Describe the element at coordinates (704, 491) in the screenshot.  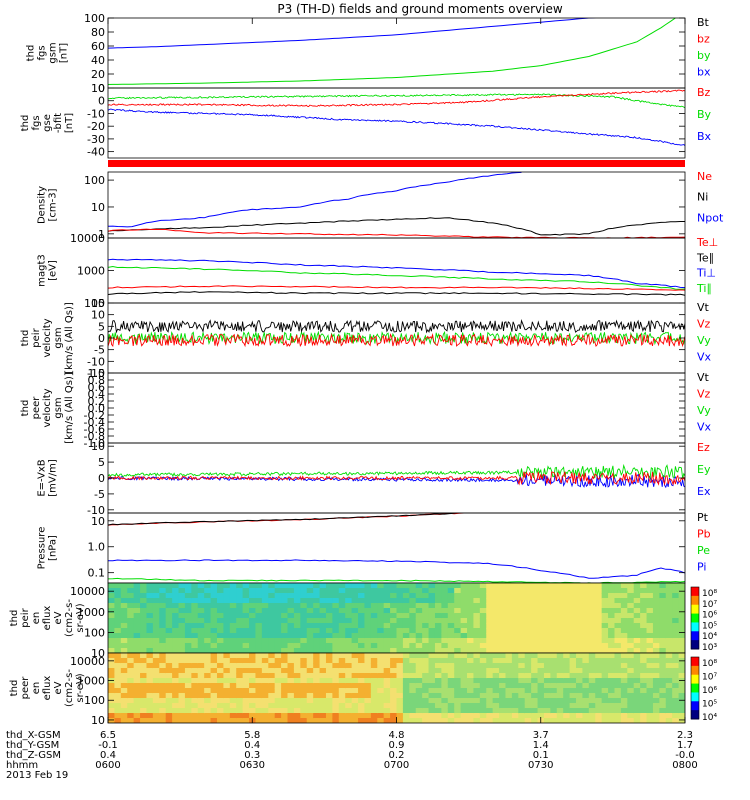
I see `legend-entry-Ex: Ex` at that location.